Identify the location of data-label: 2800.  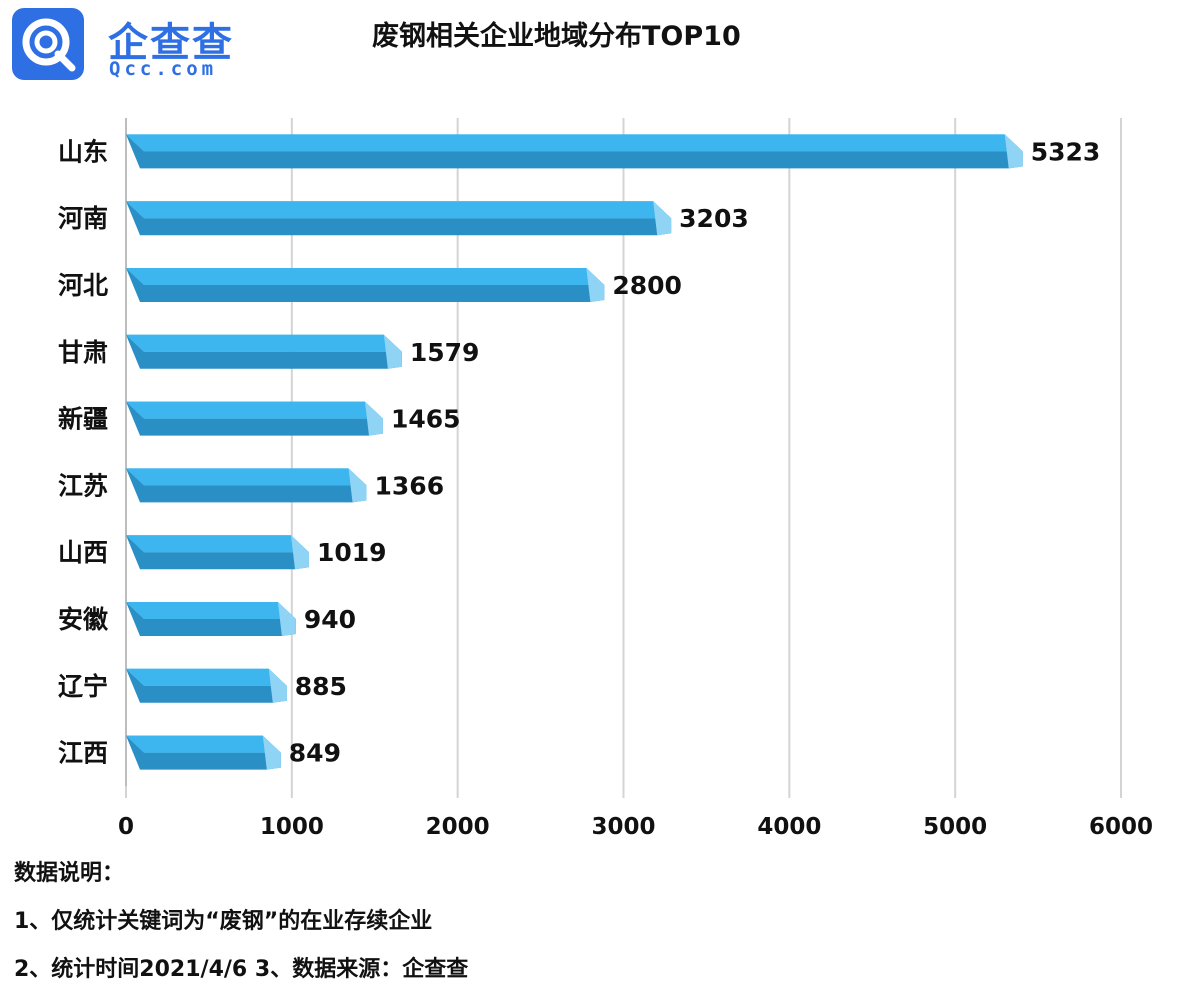
(647, 285).